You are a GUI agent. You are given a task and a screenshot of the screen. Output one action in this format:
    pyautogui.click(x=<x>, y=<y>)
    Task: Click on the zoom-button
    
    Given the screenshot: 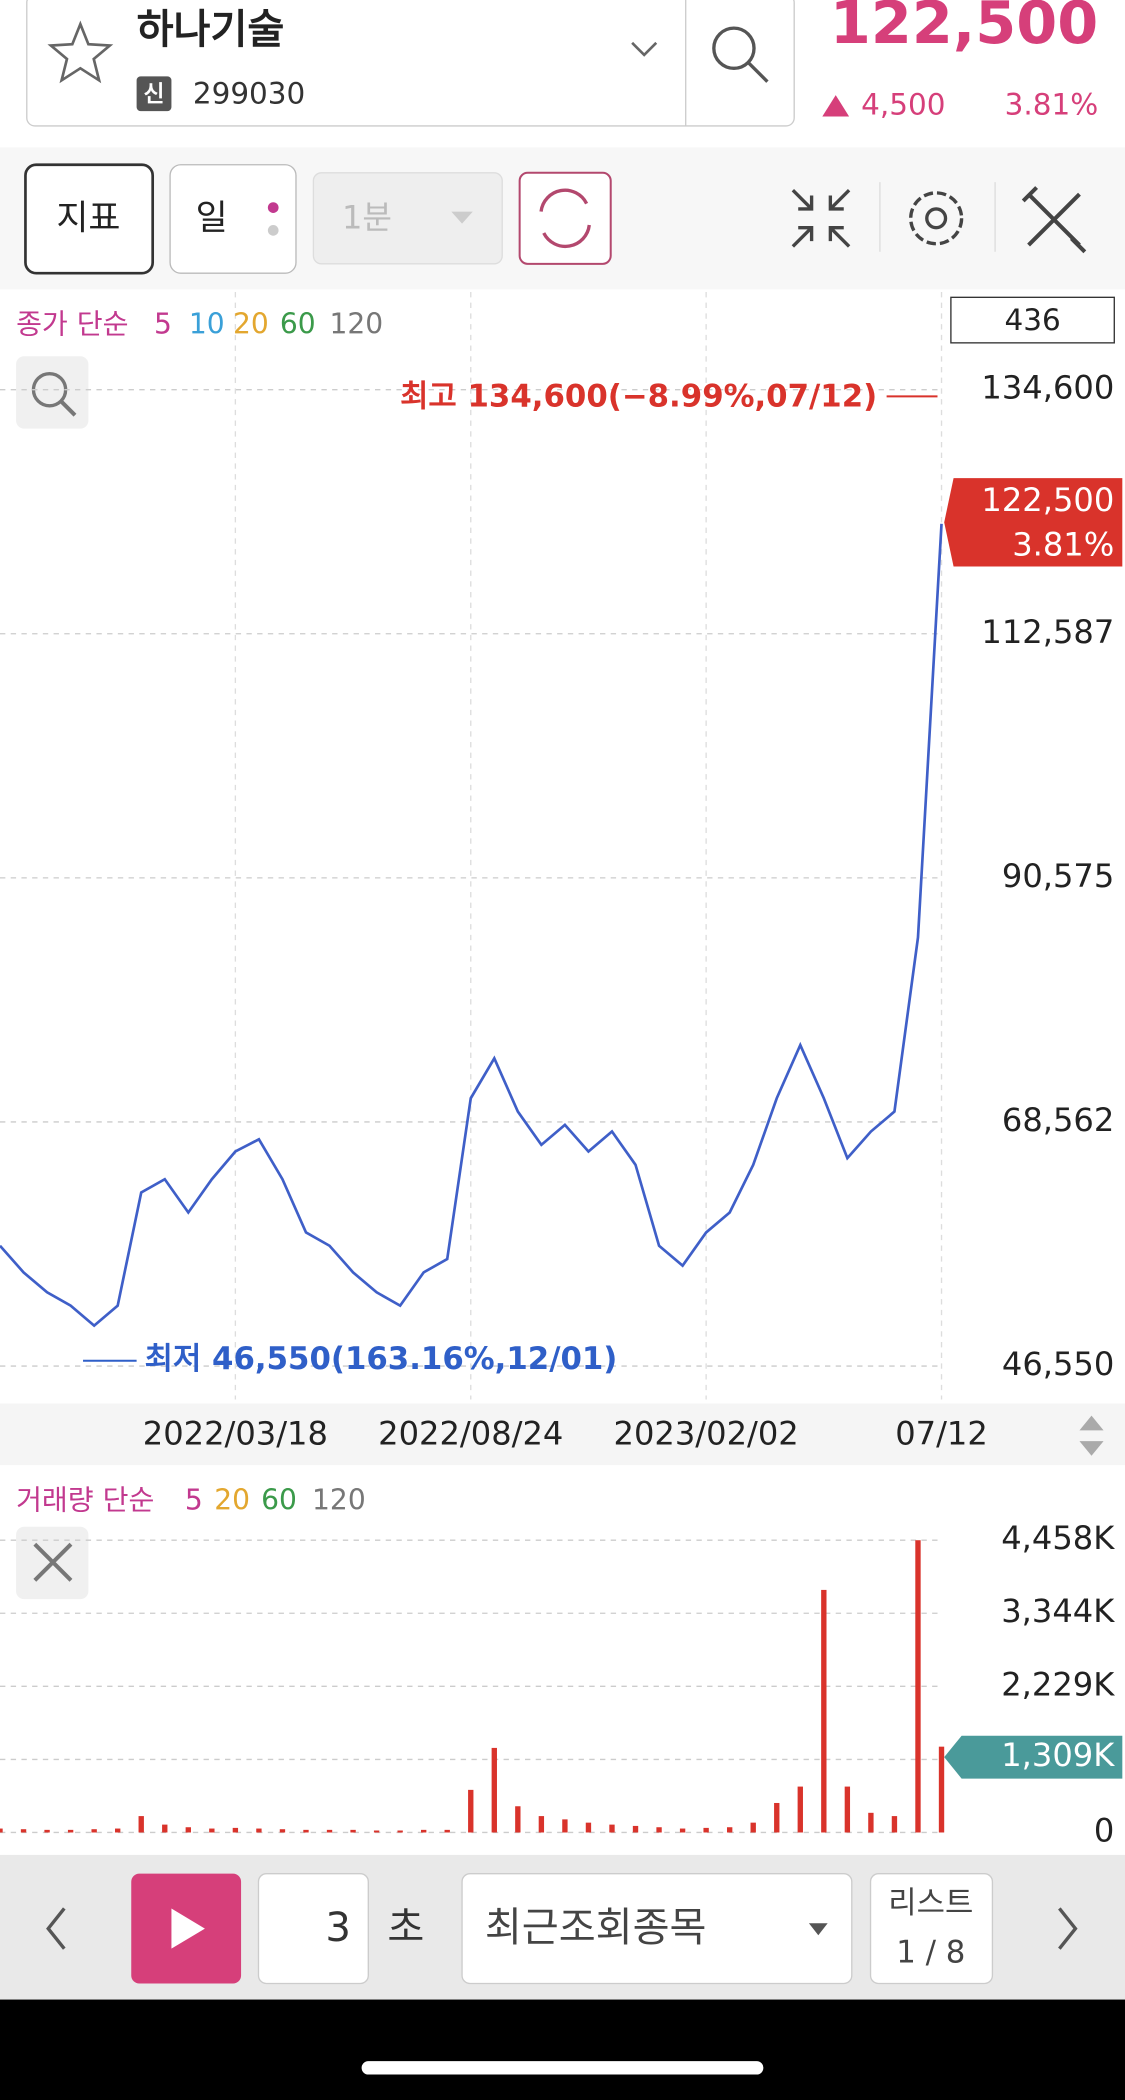 What is the action you would take?
    pyautogui.click(x=52, y=392)
    